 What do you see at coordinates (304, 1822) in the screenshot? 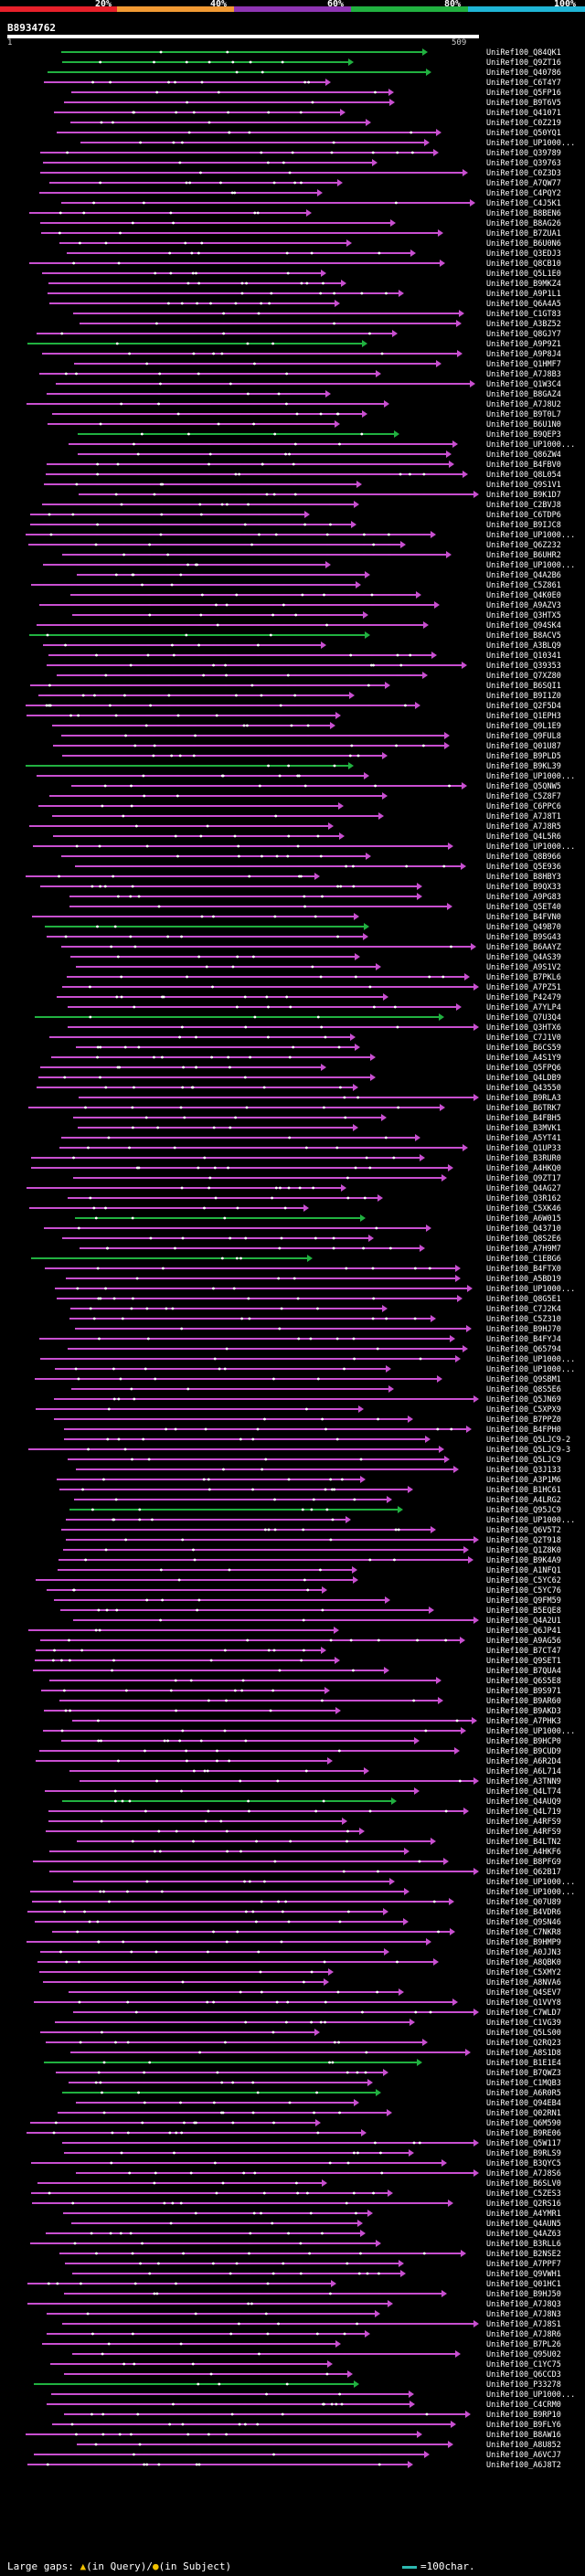
I see `hit-row: UniRef100_A4RFS9` at bounding box center [304, 1822].